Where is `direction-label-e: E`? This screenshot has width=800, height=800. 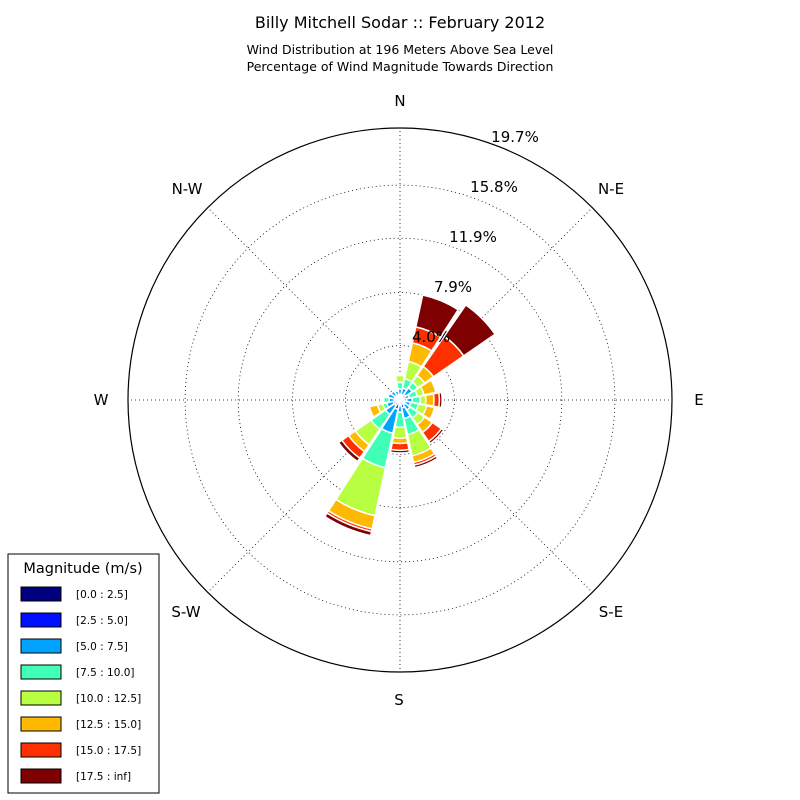 direction-label-e: E is located at coordinates (698, 400).